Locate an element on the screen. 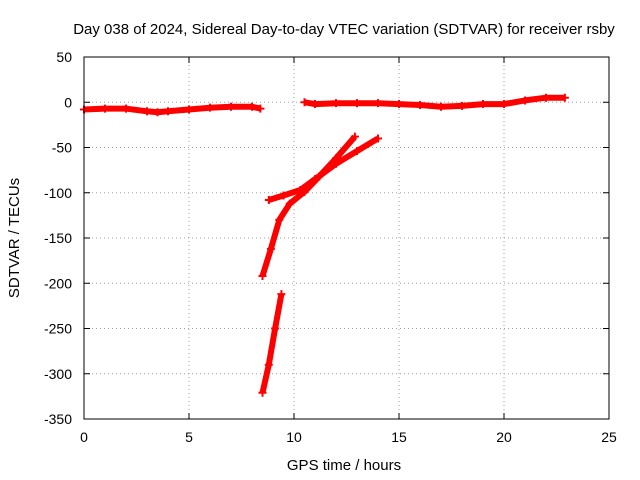  y-tick-label: -200 is located at coordinates (58, 283).